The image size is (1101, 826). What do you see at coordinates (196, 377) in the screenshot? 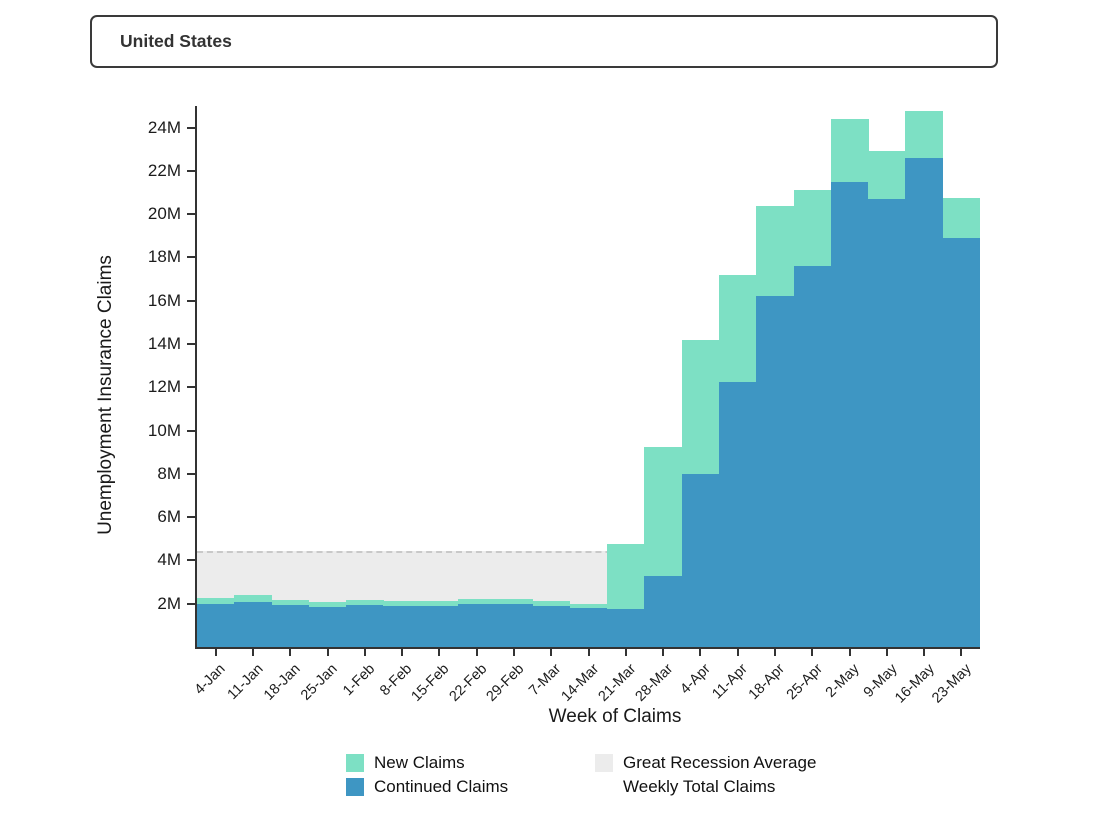
I see `y-axis-line` at bounding box center [196, 377].